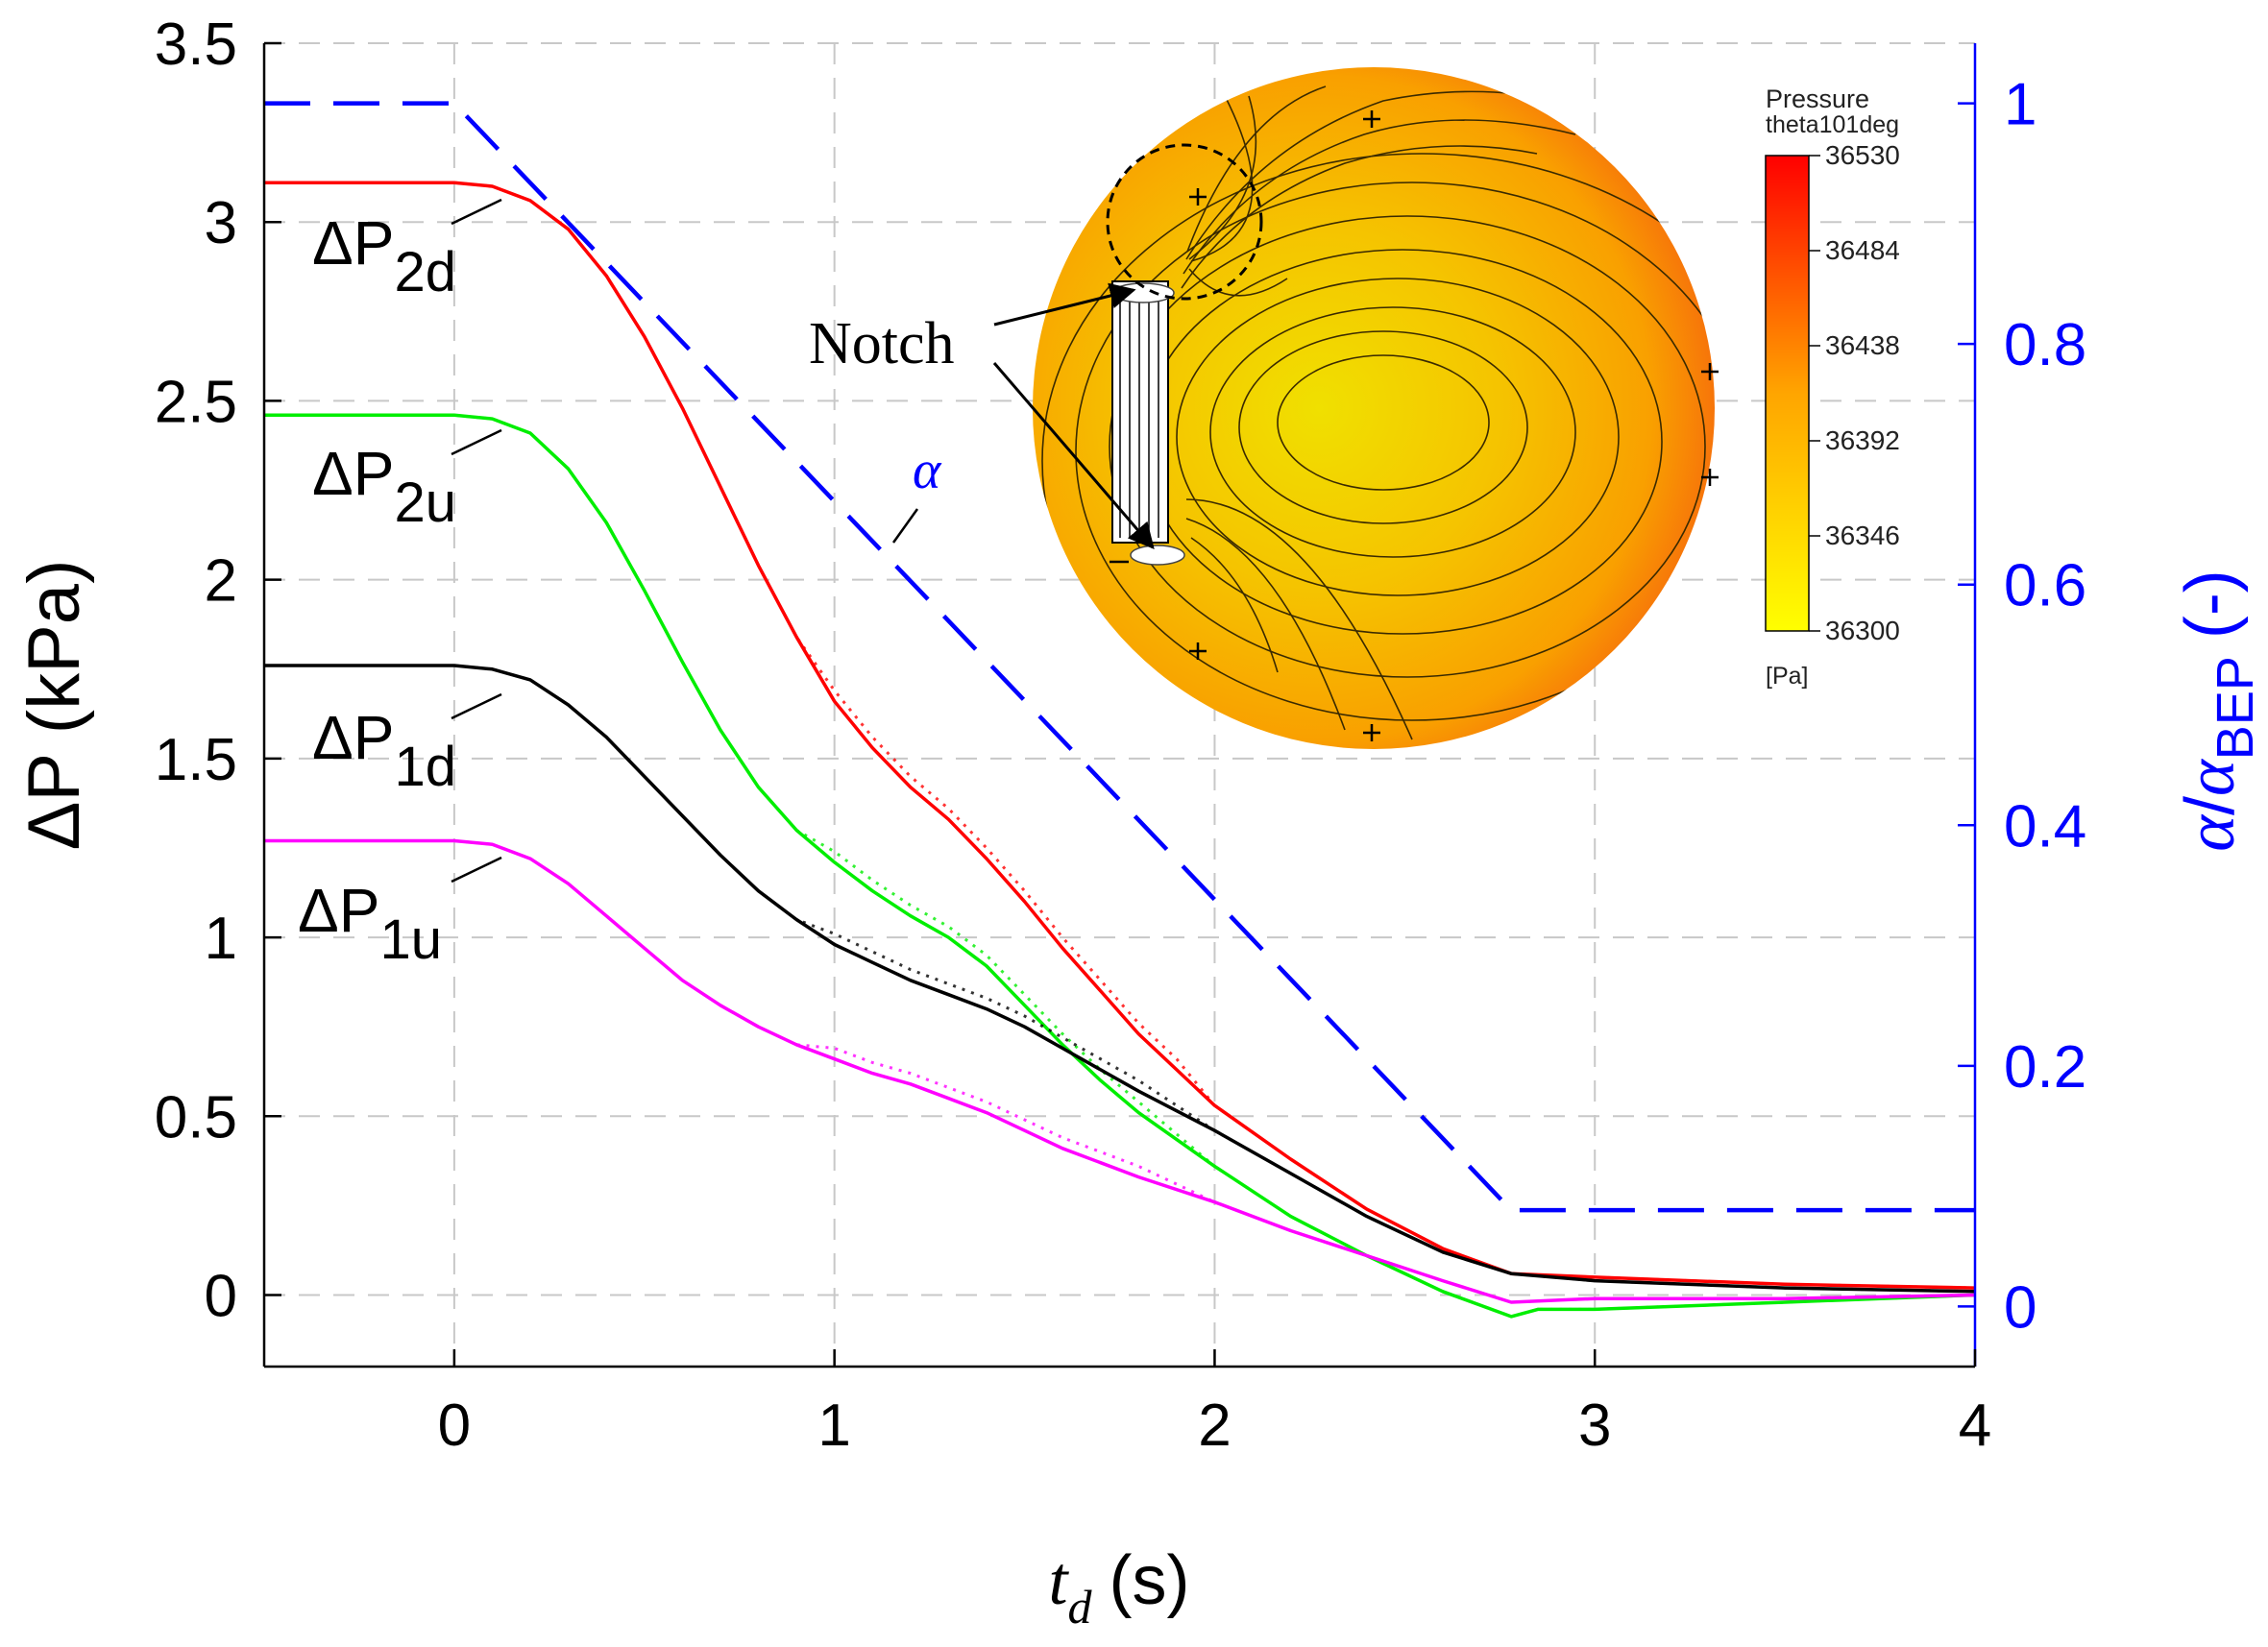 The image size is (2268, 1647). Describe the element at coordinates (927, 471) in the screenshot. I see `alpha-label: α` at that location.